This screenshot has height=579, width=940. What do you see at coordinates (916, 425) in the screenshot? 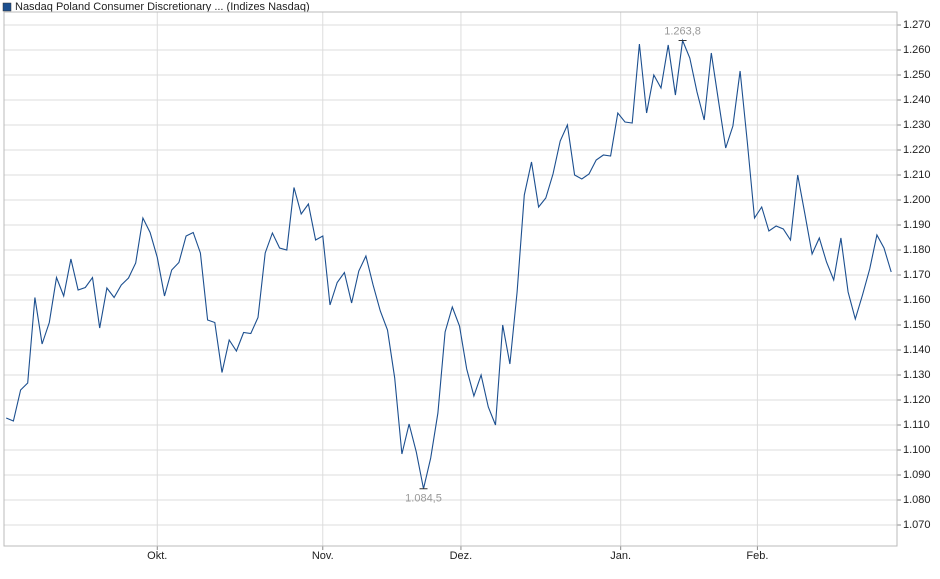
I see `y-tick-label: 1.110` at bounding box center [916, 425].